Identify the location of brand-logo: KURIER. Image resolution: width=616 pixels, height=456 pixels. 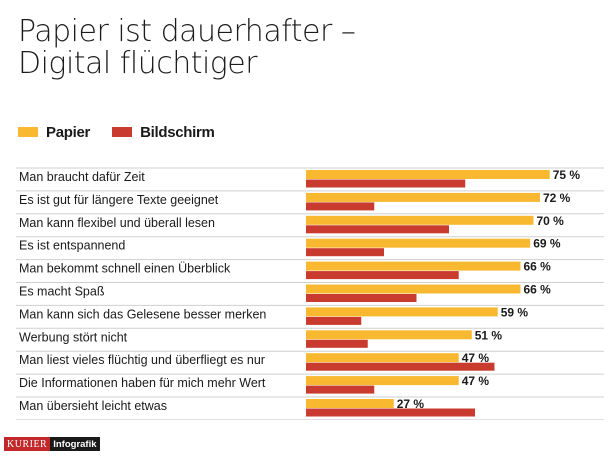
(27, 444).